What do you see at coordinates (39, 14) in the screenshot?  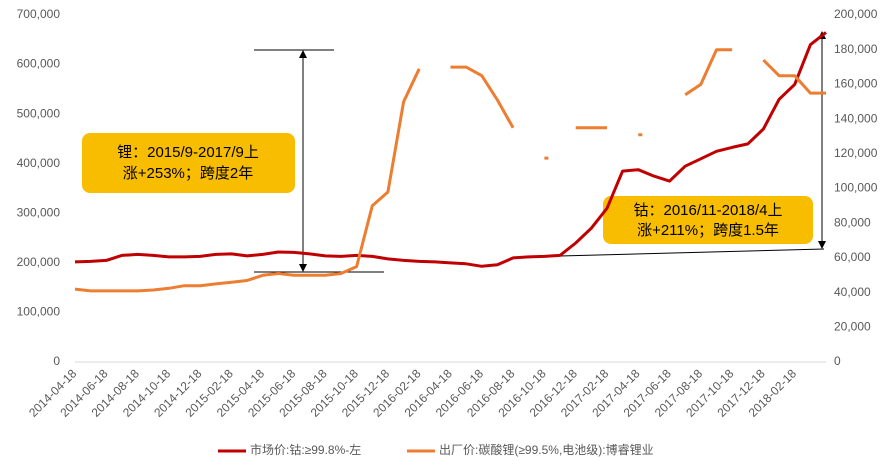 I see `y-tick-label: 700,000` at bounding box center [39, 14].